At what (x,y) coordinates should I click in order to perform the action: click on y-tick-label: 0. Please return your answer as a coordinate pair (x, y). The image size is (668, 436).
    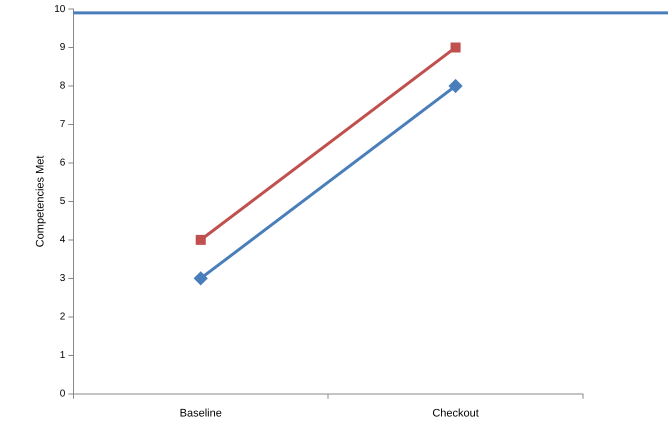
    Looking at the image, I should click on (63, 394).